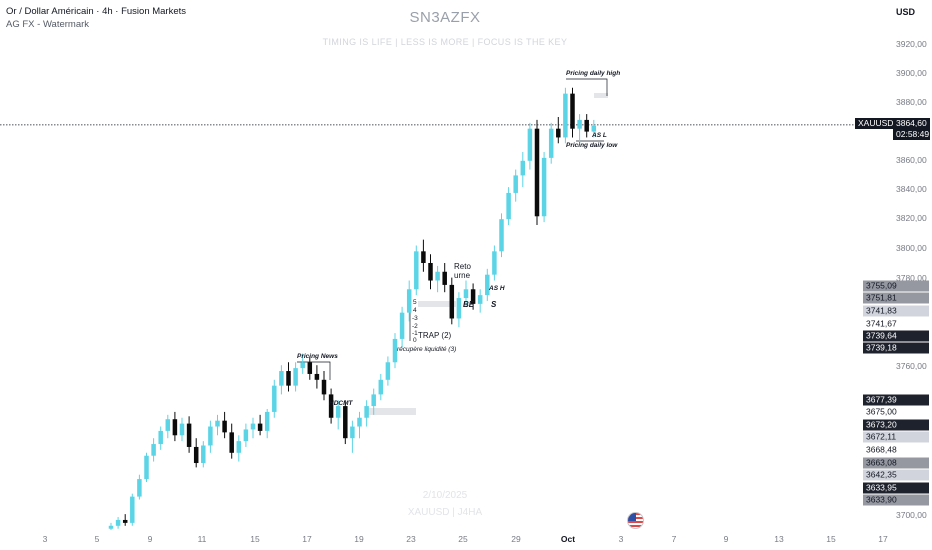  What do you see at coordinates (911, 134) in the screenshot?
I see `bar-countdown: 02:58:49` at bounding box center [911, 134].